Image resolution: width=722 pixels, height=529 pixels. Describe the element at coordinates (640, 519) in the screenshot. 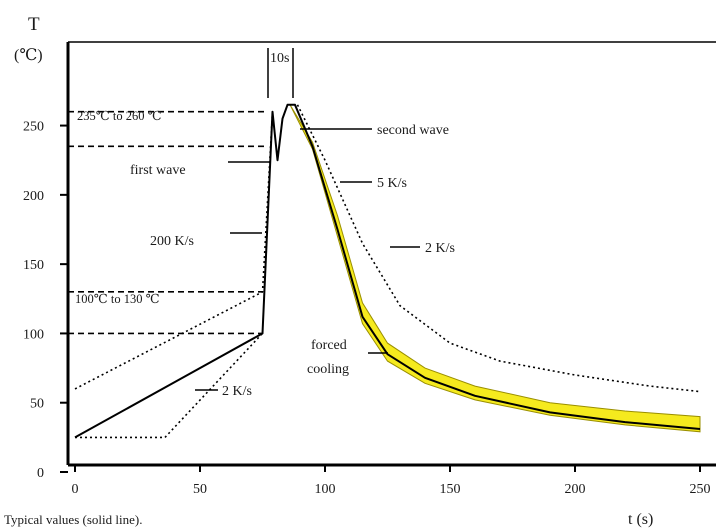

I see `x-axis-label: t (s)` at that location.